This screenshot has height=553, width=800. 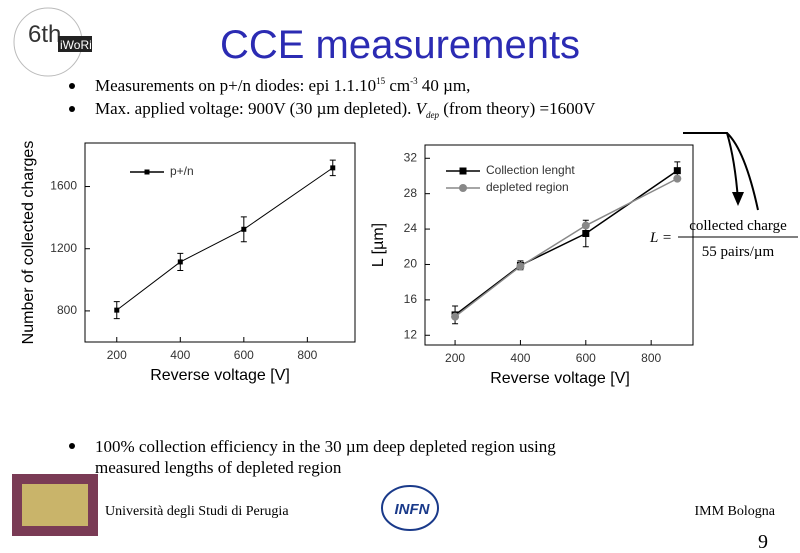 What do you see at coordinates (411, 228) in the screenshot?
I see `y-tick-label: 24` at bounding box center [411, 228].